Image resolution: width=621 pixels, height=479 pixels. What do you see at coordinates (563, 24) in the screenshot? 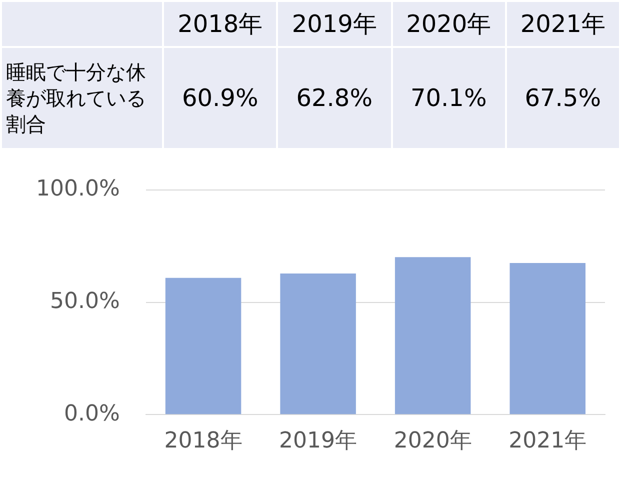
I see `category-label: 2021年` at bounding box center [563, 24].